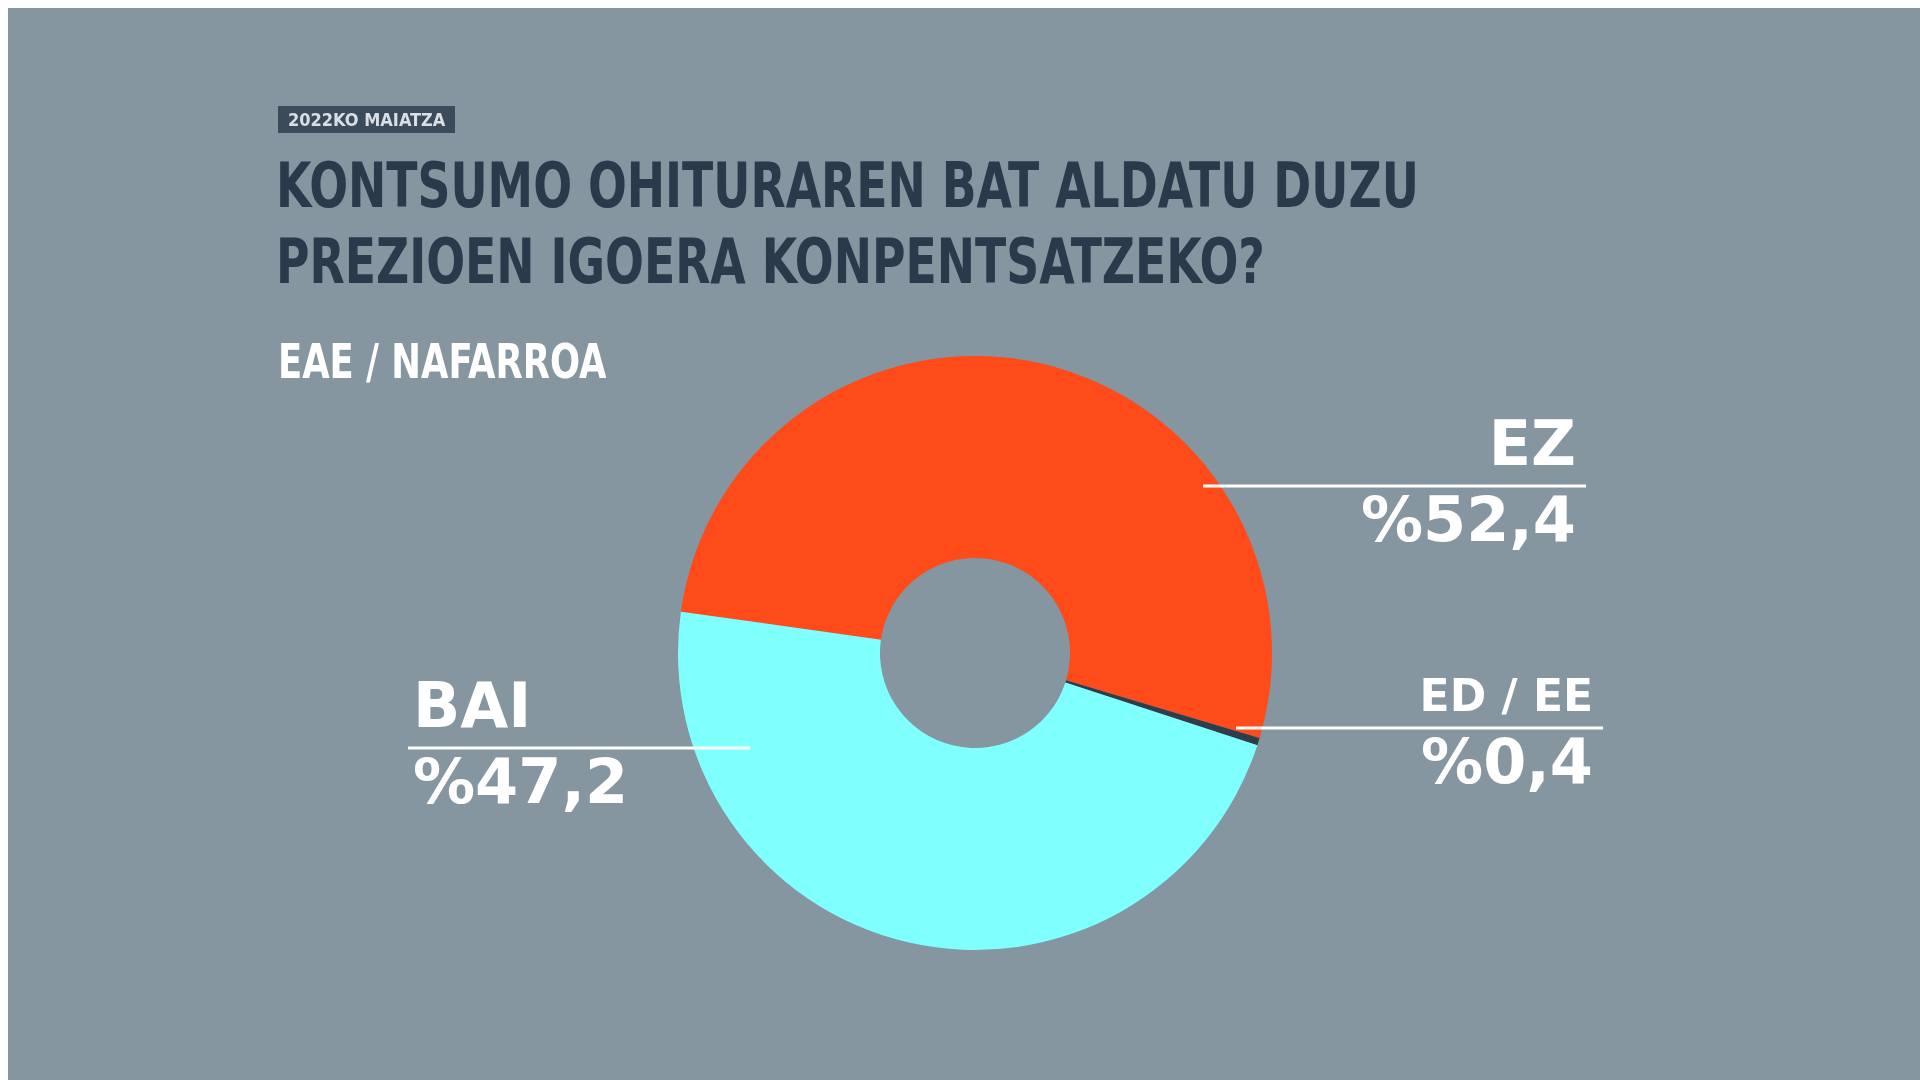 The width and height of the screenshot is (1920, 1080). What do you see at coordinates (521, 782) in the screenshot?
I see `data-label: %47,2` at bounding box center [521, 782].